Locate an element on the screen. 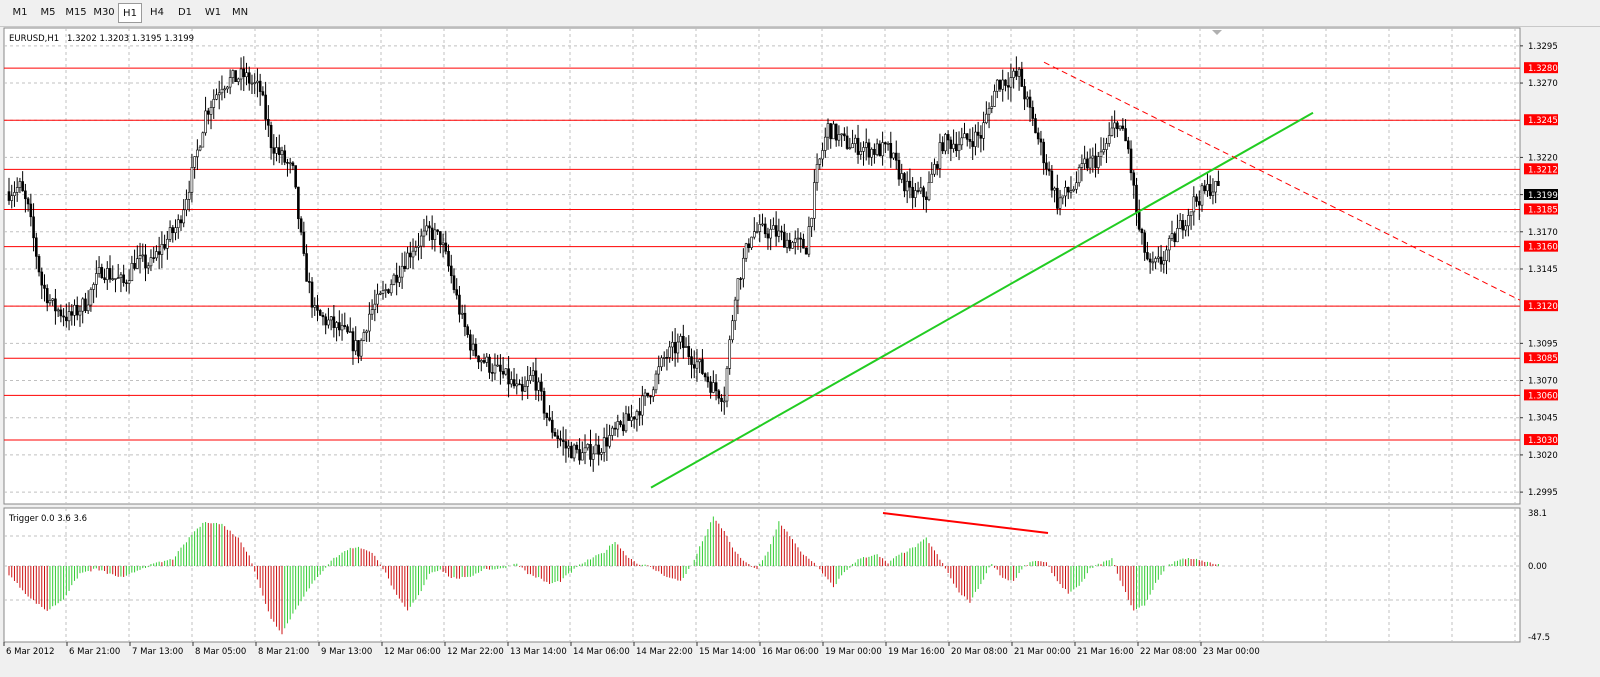  time-tick-label: 19 Mar 00:00 is located at coordinates (853, 652).